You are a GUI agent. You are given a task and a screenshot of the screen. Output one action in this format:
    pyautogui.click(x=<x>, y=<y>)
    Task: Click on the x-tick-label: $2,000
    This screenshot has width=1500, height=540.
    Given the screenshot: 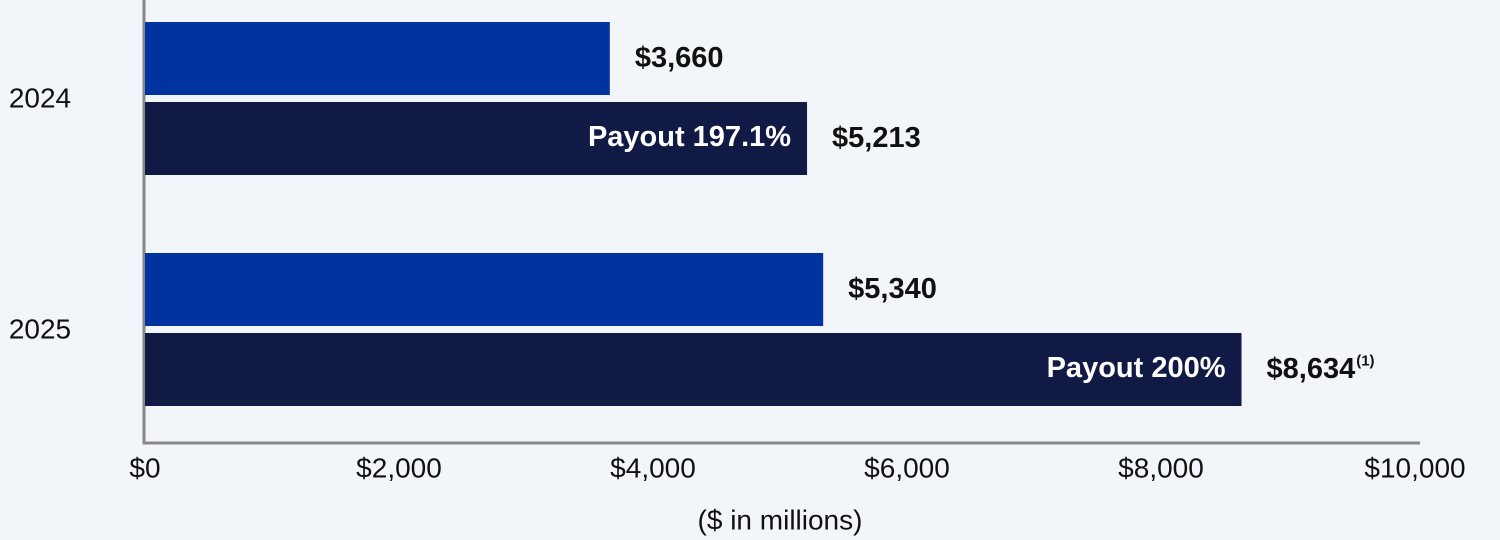 What is the action you would take?
    pyautogui.click(x=399, y=467)
    